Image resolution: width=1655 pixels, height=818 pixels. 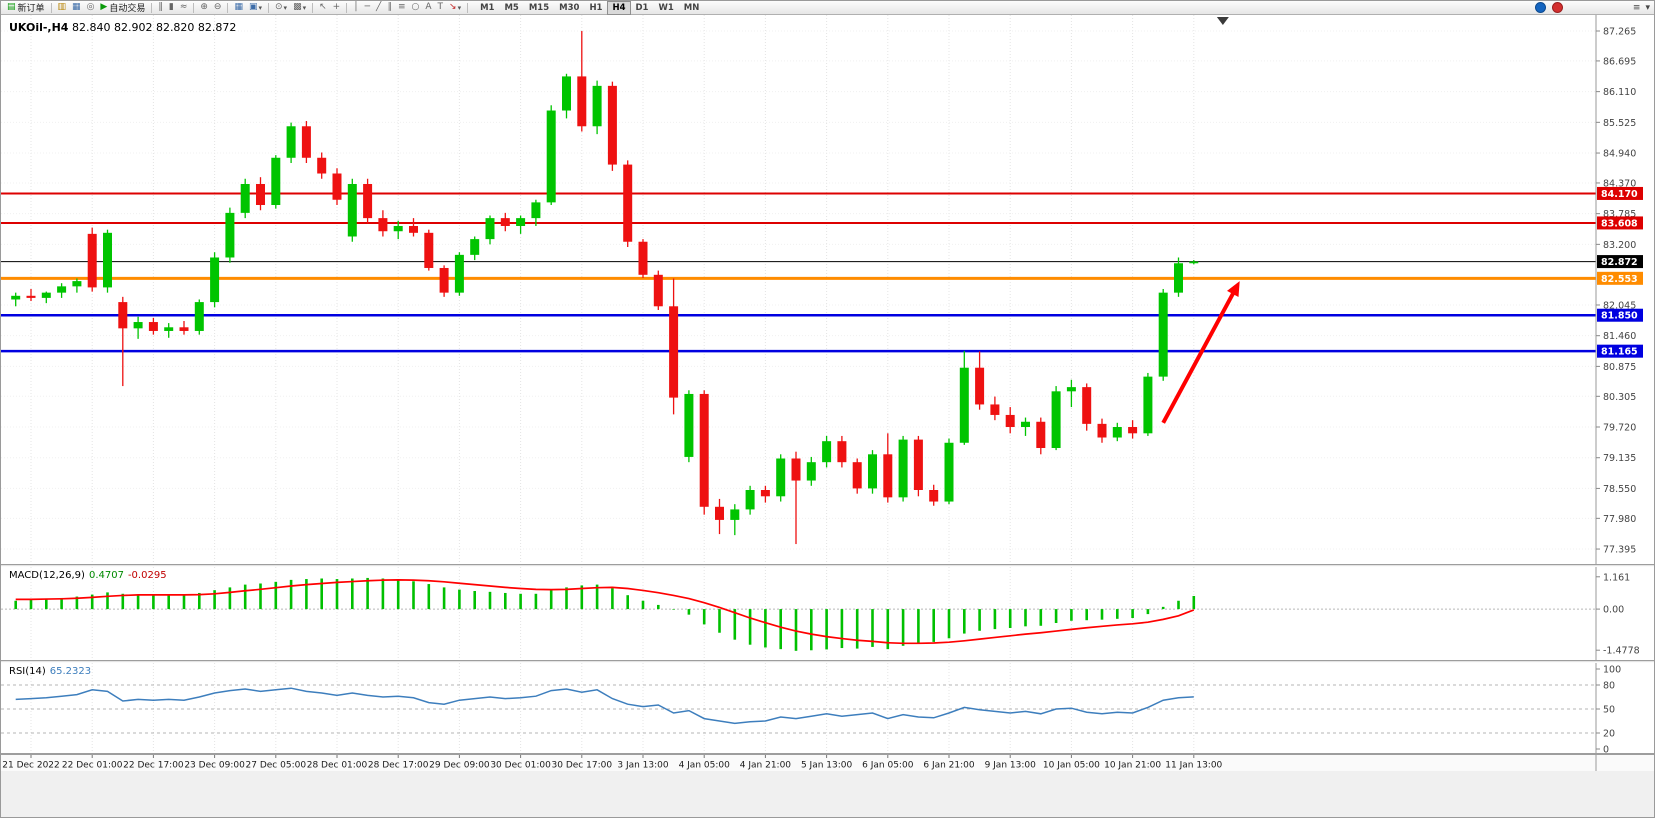 I want to click on price-tick-label: 78.550, so click(x=1619, y=489).